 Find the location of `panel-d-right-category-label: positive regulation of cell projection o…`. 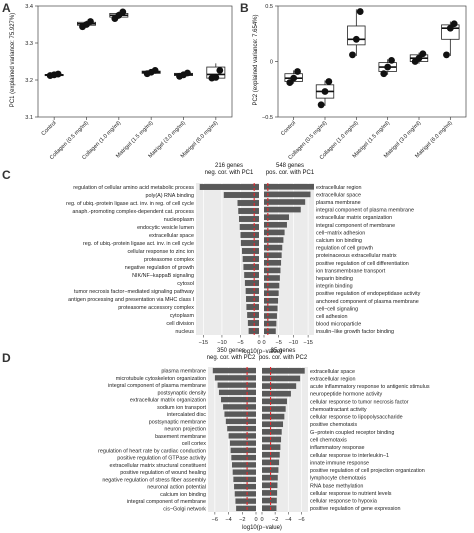

panel-d-right-category-label: positive regulation of cell projection o… is located at coordinates (367, 471).